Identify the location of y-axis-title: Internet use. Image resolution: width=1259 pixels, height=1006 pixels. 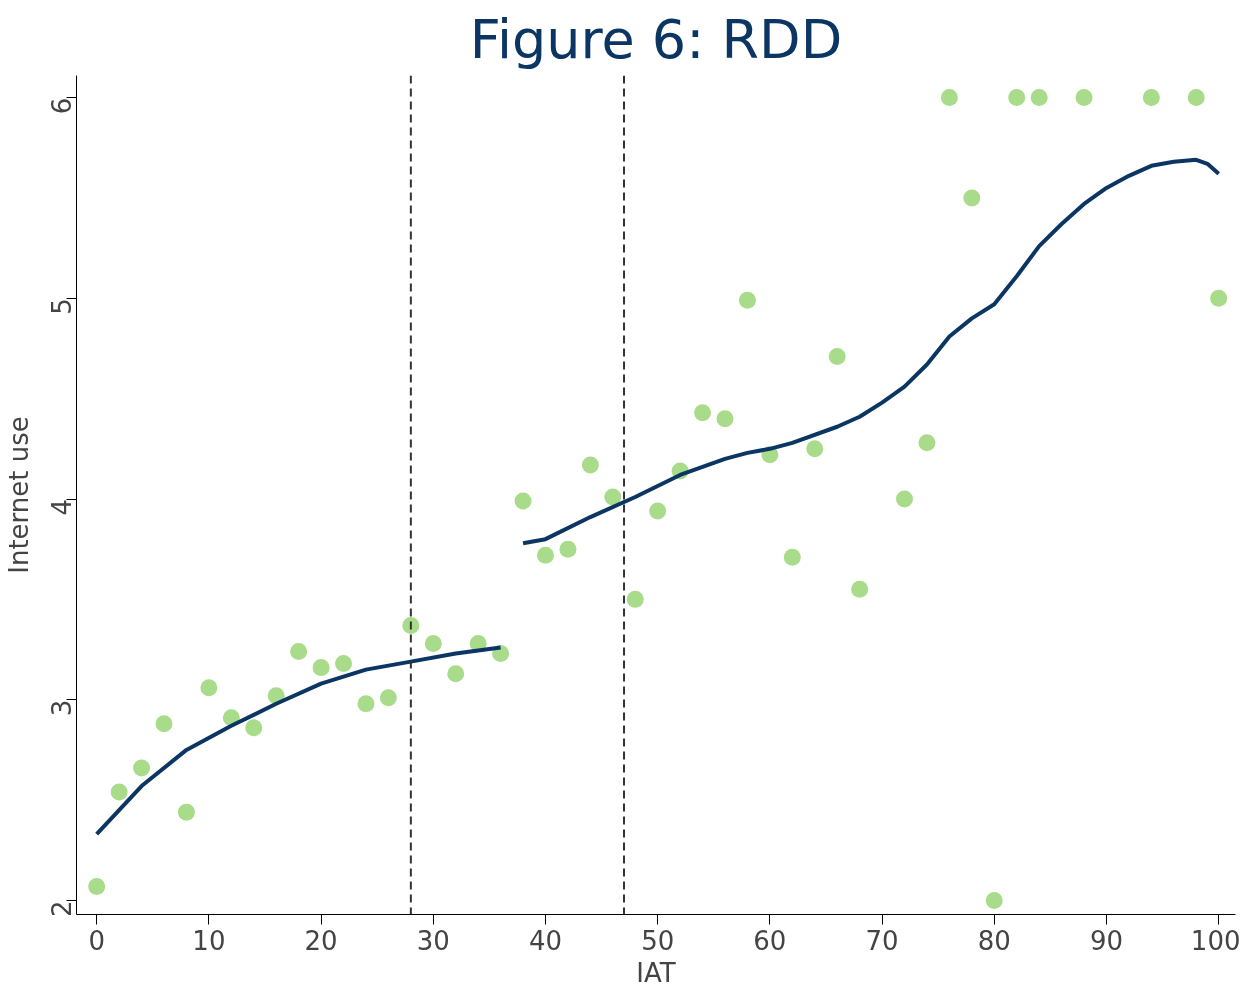
(18, 495).